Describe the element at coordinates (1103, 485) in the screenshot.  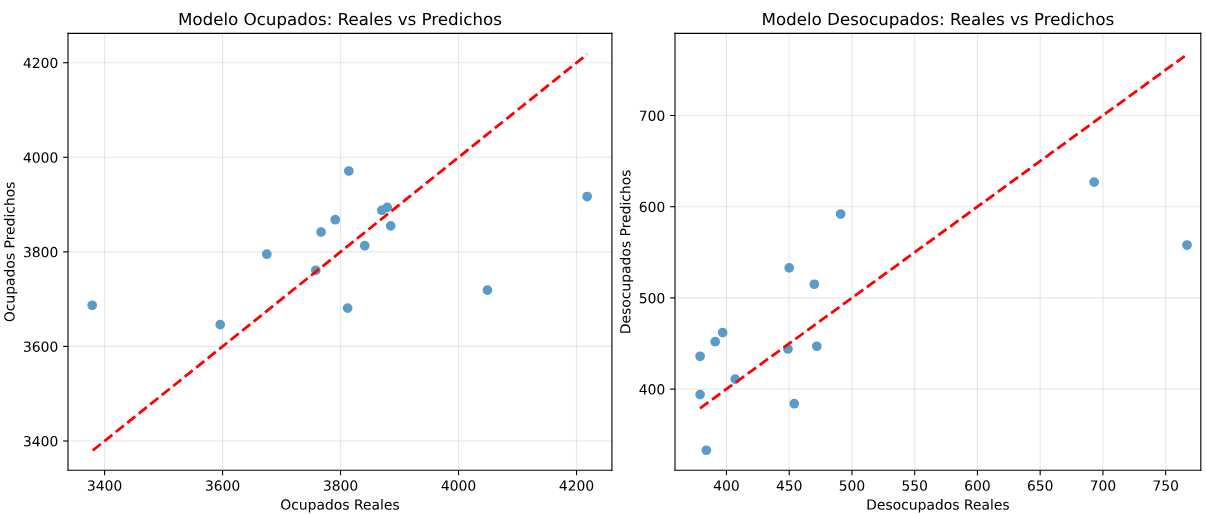
I see `x-tick-label: 700` at that location.